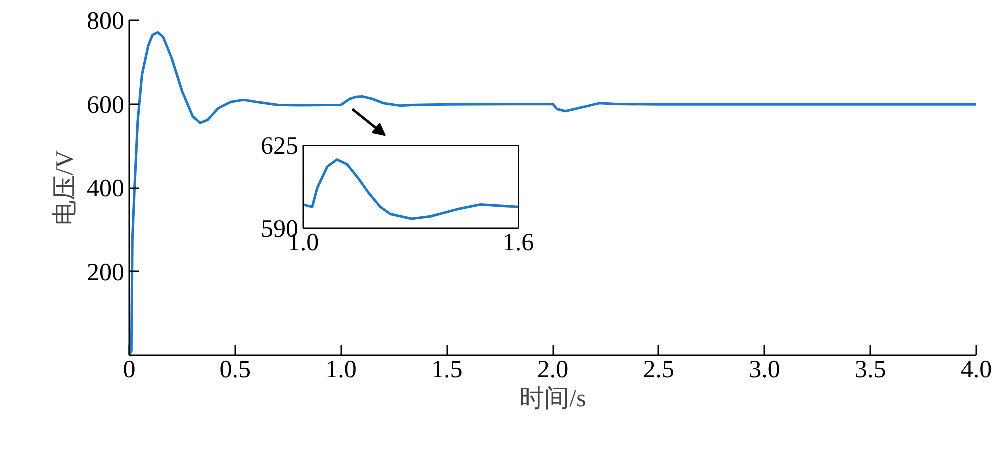  Describe the element at coordinates (341, 370) in the screenshot. I see `x-tick-label: 1.0` at that location.